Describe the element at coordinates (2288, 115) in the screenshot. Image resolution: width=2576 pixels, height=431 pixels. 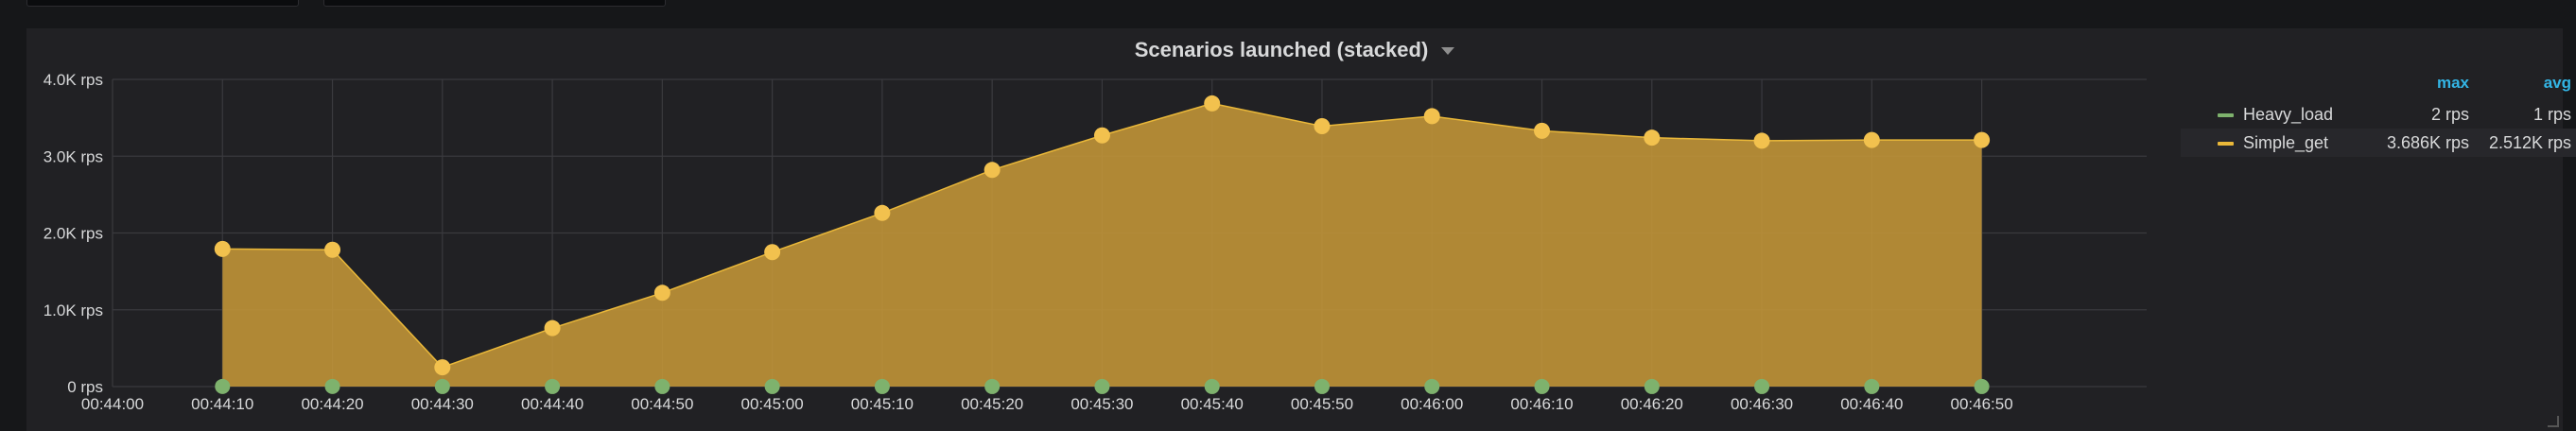
I see `legend-series-name: Heavy_load` at that location.